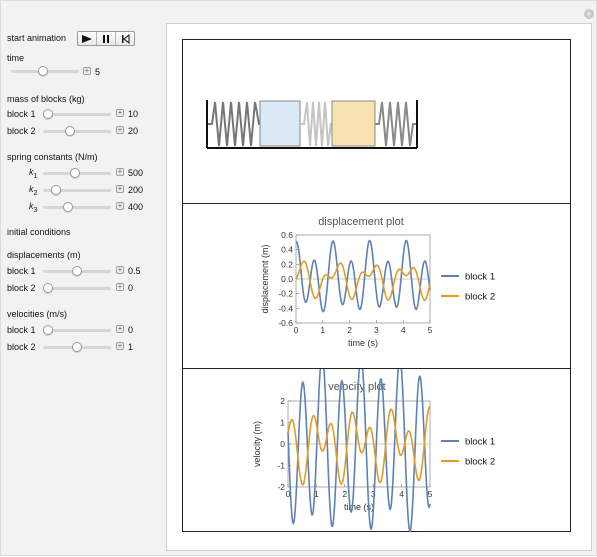 This screenshot has width=597, height=557. I want to click on k3-slider, so click(77, 207).